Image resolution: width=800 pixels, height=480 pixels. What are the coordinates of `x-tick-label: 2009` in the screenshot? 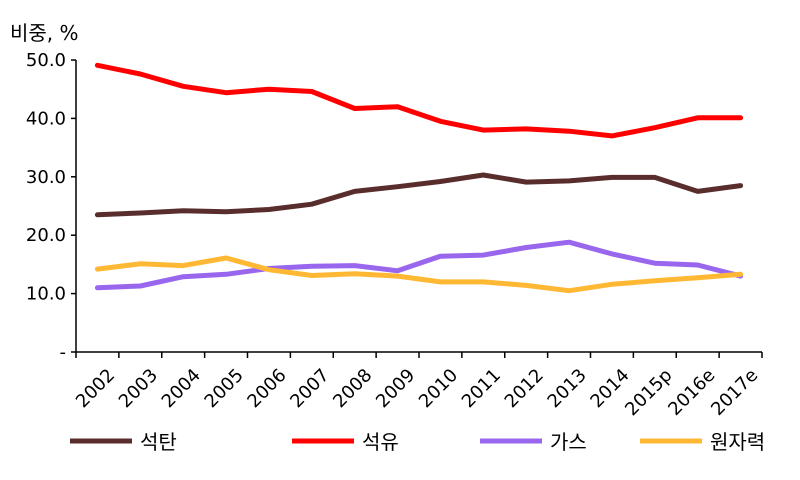 It's located at (395, 388).